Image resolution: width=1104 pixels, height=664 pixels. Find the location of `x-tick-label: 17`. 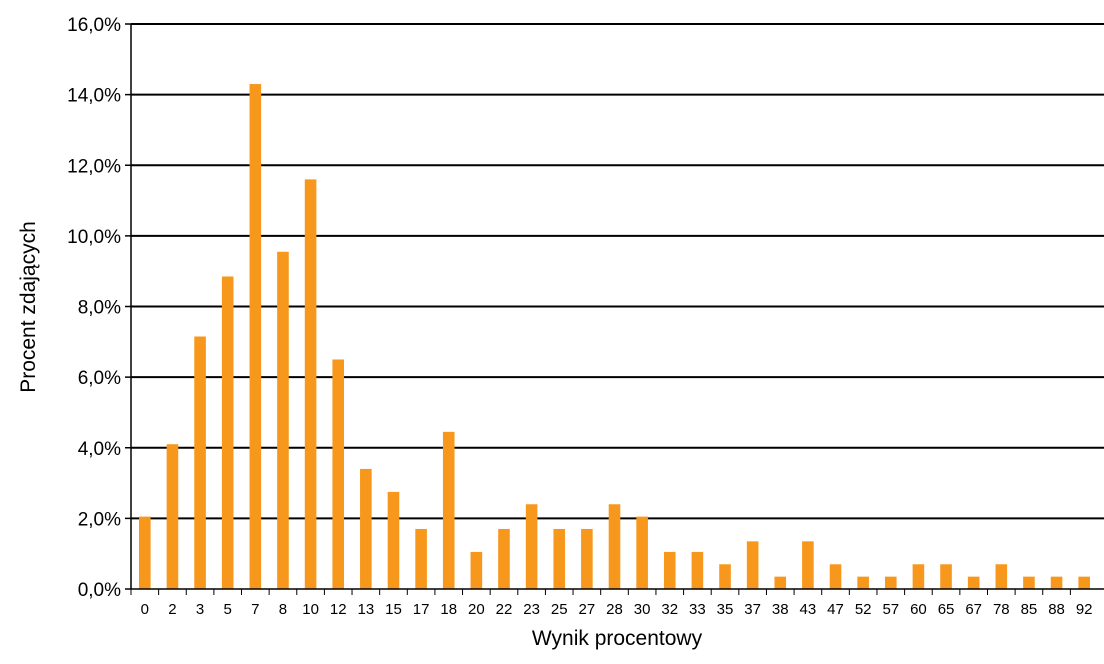

x-tick-label: 17 is located at coordinates (421, 609).